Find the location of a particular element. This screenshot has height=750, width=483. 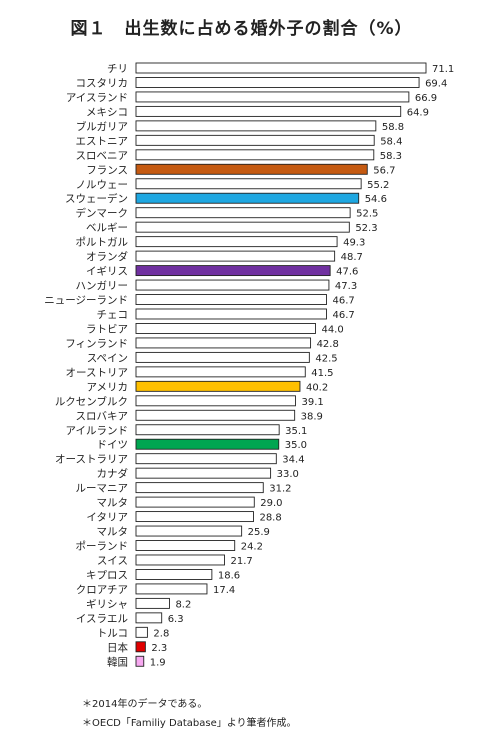

category-label: クロアチア is located at coordinates (102, 590).